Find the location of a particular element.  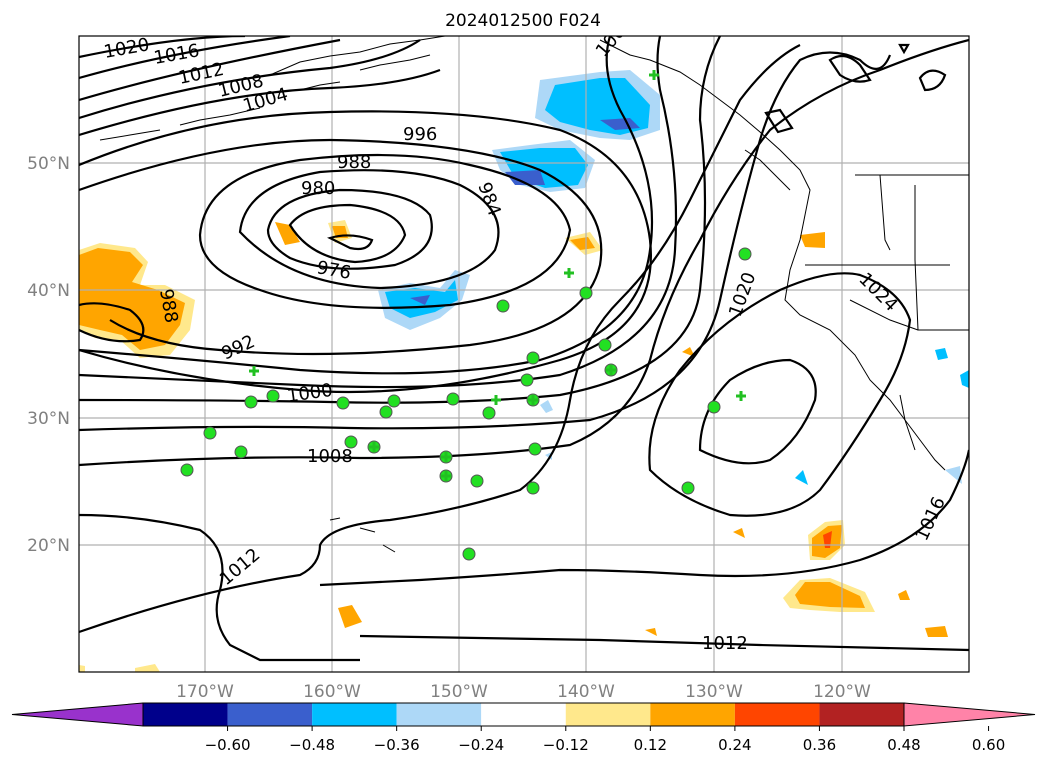

colorbar-tick-label: −0.48 is located at coordinates (312, 745).